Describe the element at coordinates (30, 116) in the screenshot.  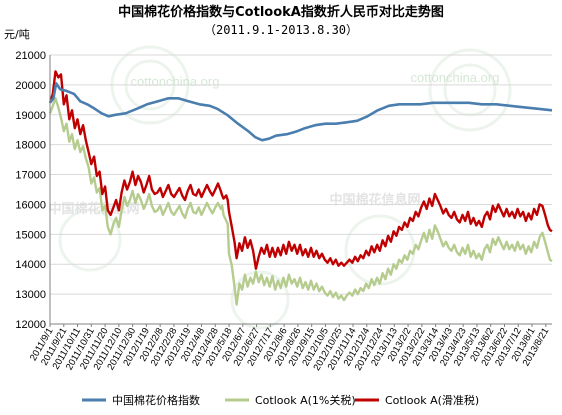
I see `y-tick-label: 19000` at that location.